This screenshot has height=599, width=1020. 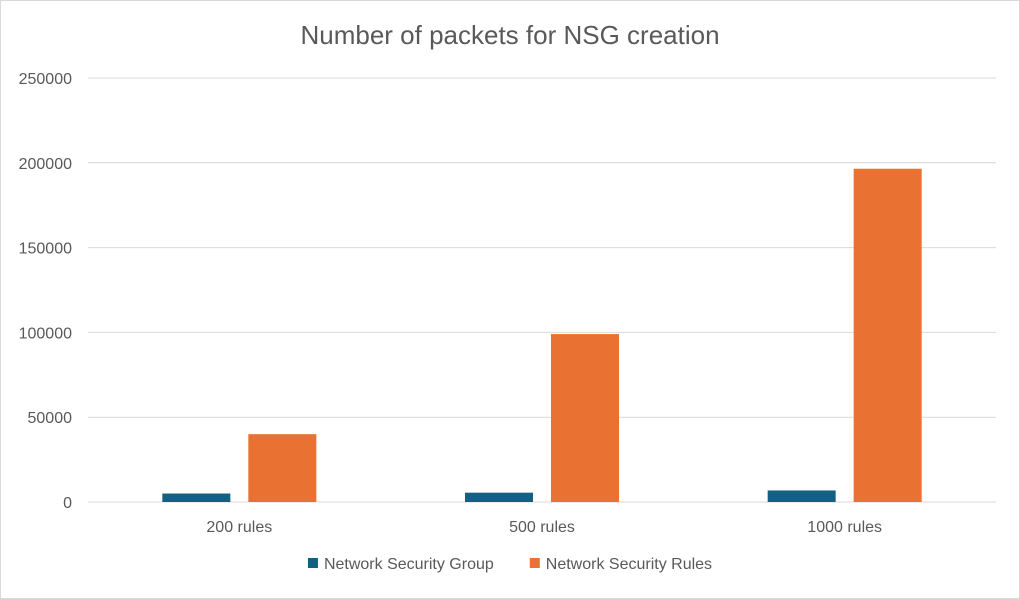 What do you see at coordinates (509, 35) in the screenshot?
I see `chart-title: Number of packets for NSG creation` at bounding box center [509, 35].